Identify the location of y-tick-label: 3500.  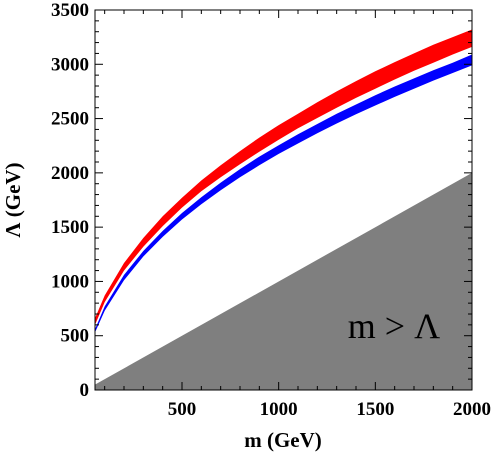
(70, 10).